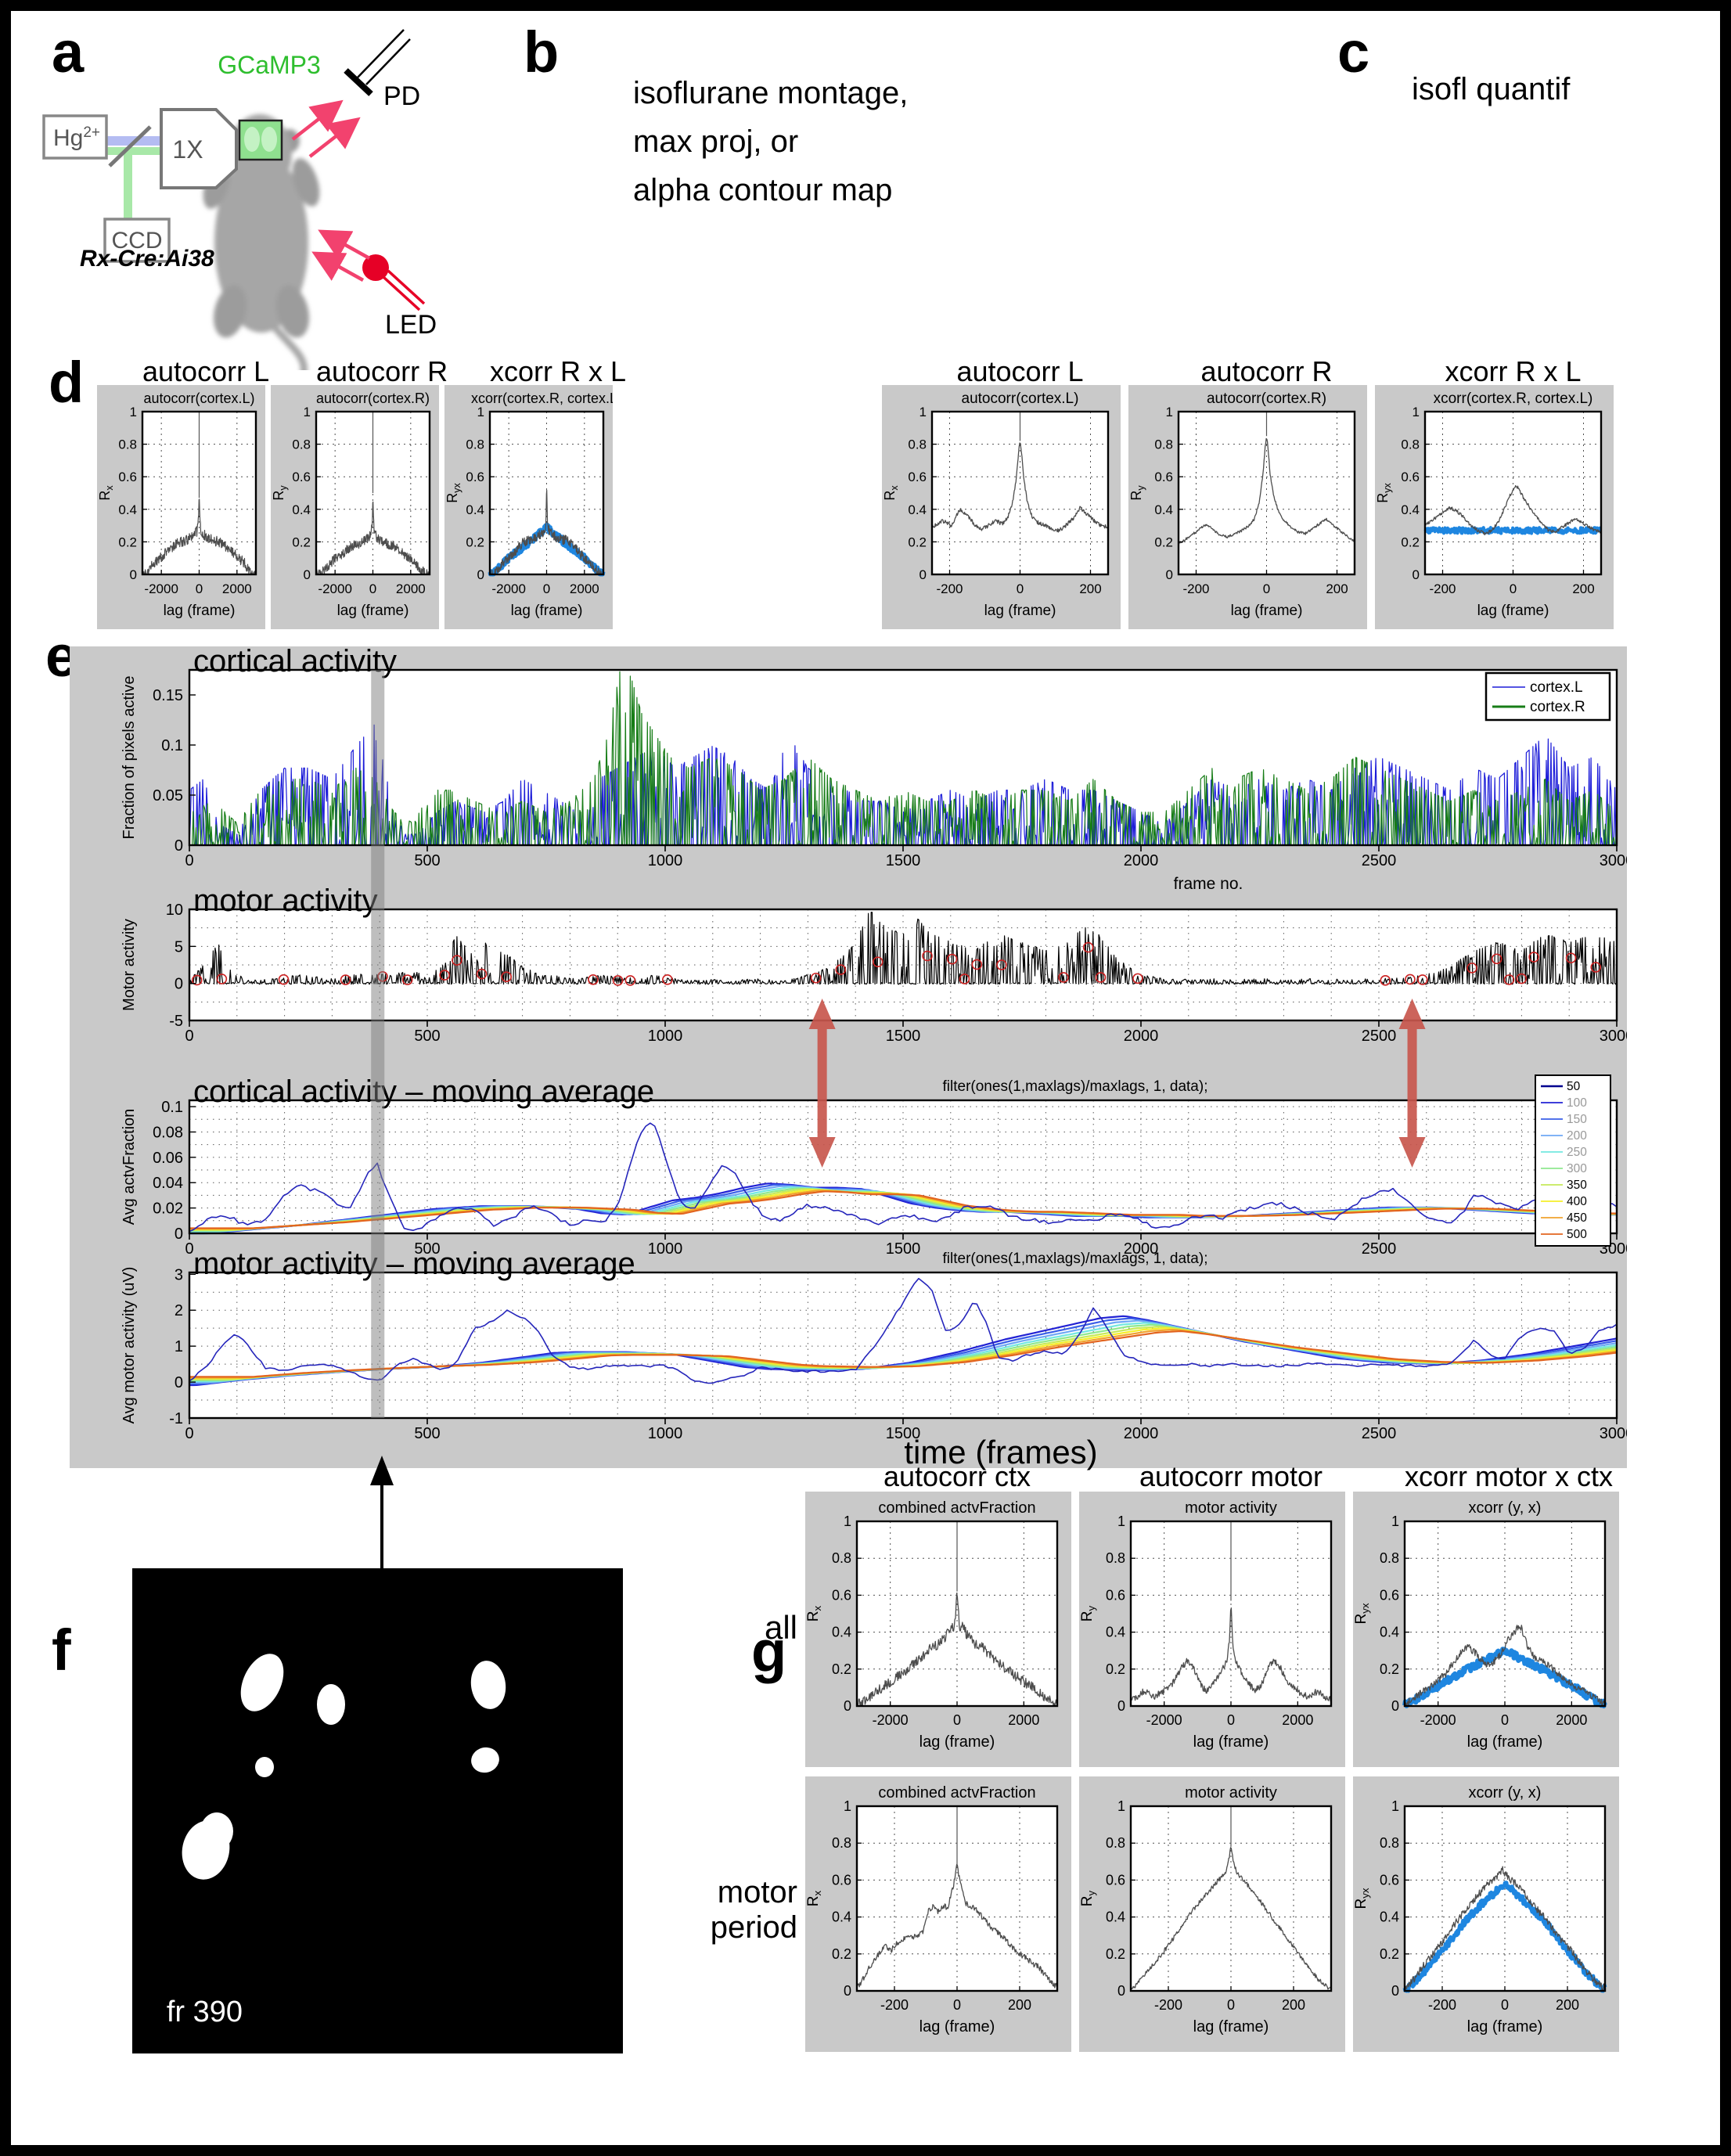 The width and height of the screenshot is (1731, 2156). I want to click on svg-text: 200, so click(1577, 1136).